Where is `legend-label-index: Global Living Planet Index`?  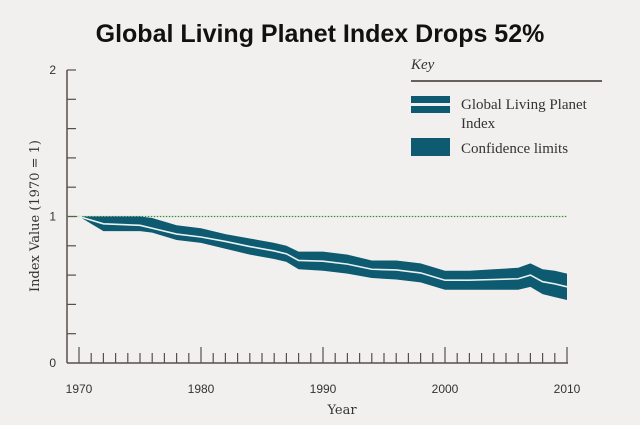
legend-label-index: Global Living Planet Index is located at coordinates (524, 114).